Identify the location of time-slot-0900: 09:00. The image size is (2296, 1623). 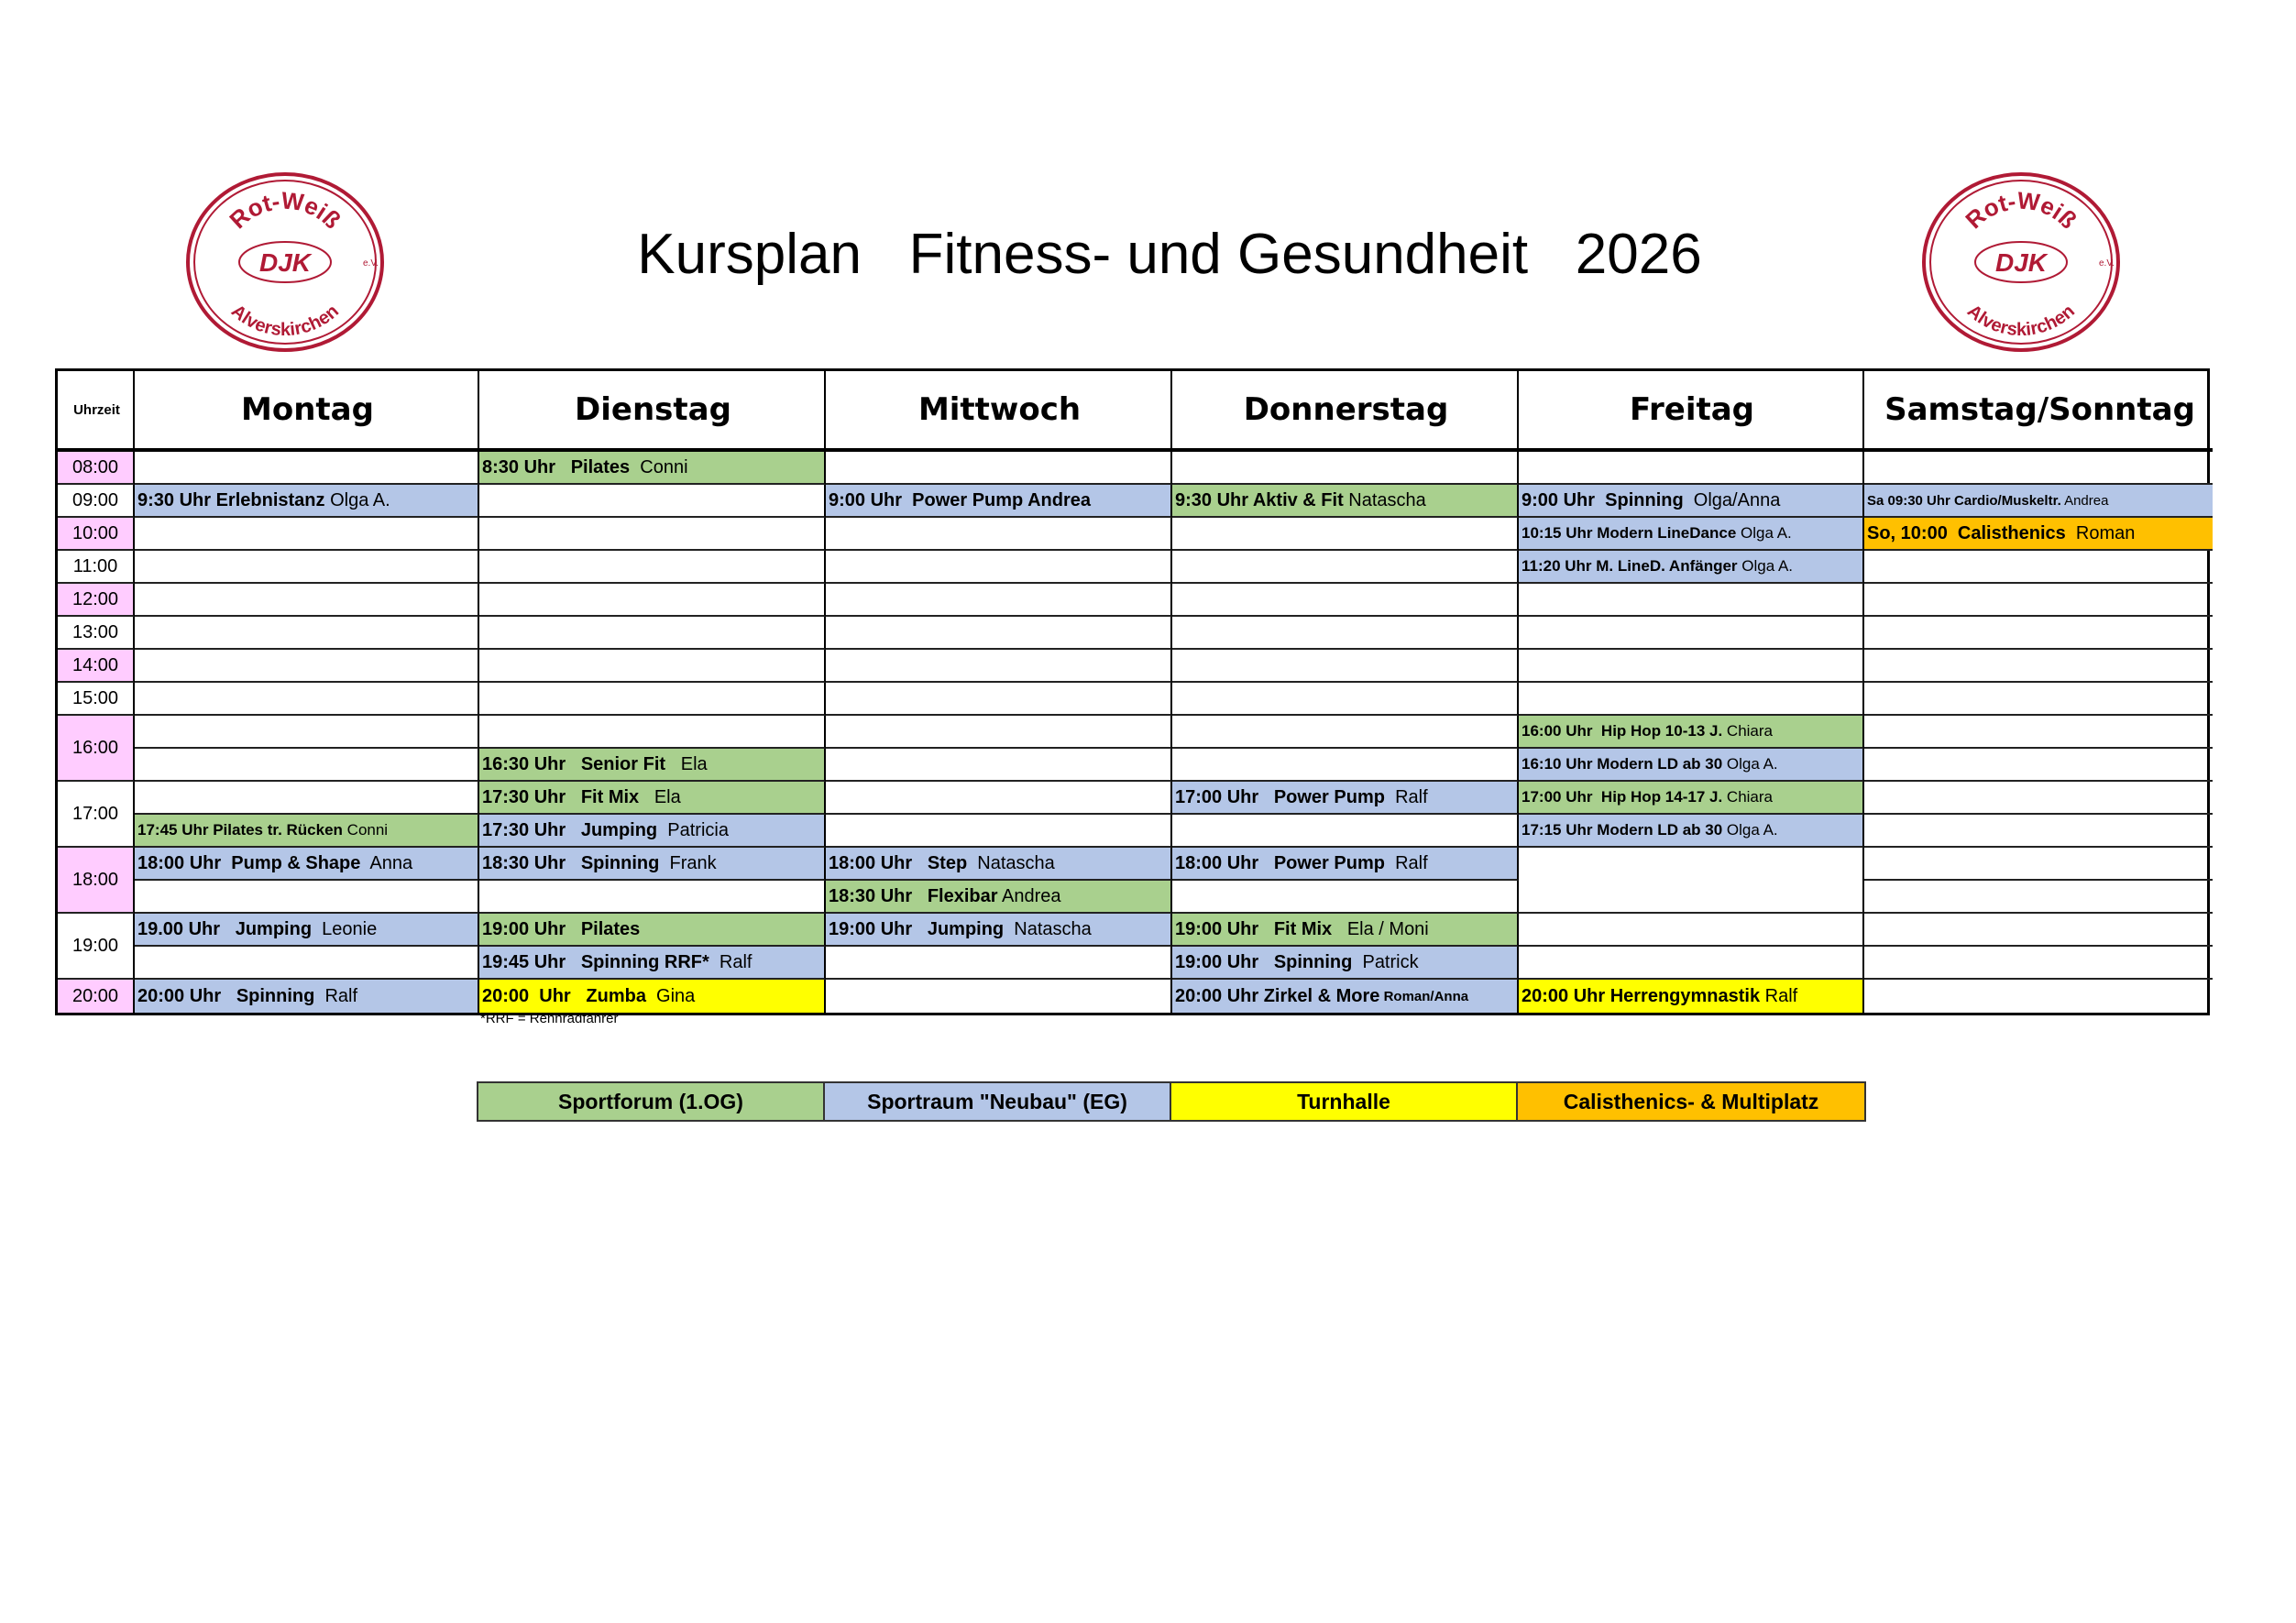
(96, 502).